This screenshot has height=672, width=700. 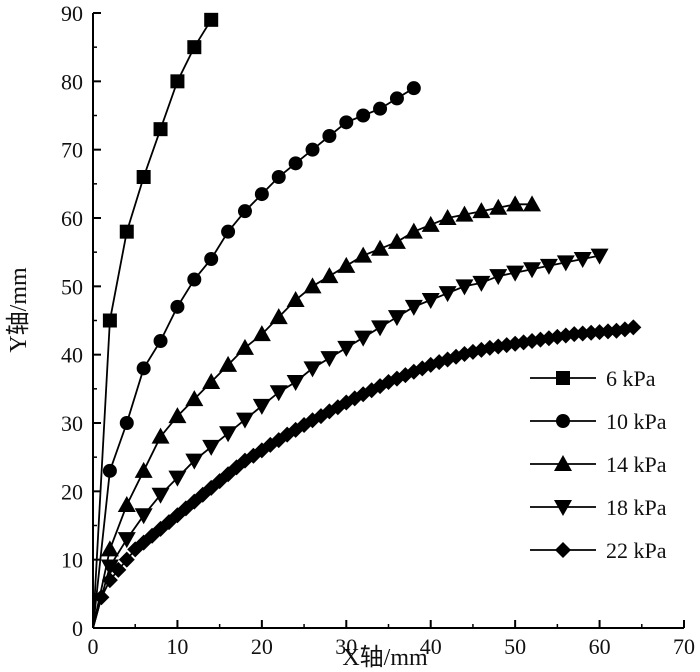 I want to click on x-axis-title: X轴/mm, so click(x=385, y=657).